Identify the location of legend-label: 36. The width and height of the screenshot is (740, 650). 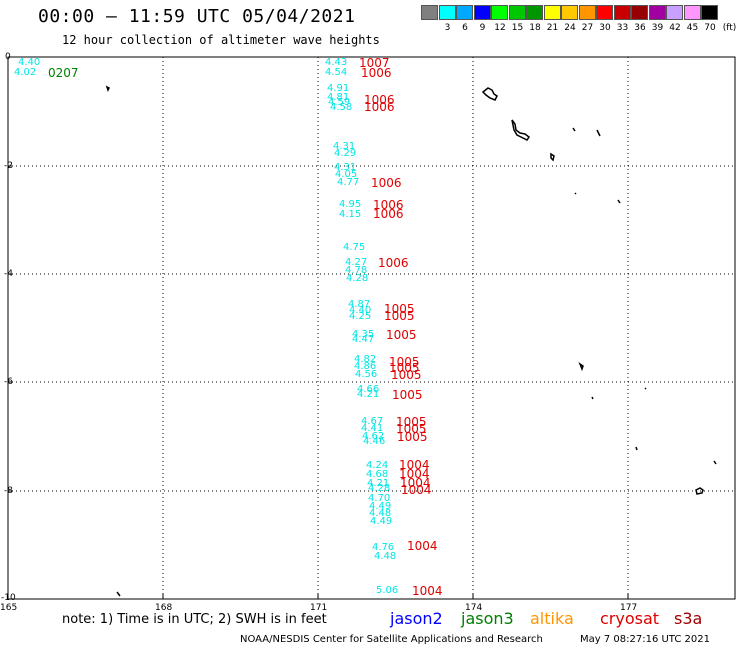
(640, 28).